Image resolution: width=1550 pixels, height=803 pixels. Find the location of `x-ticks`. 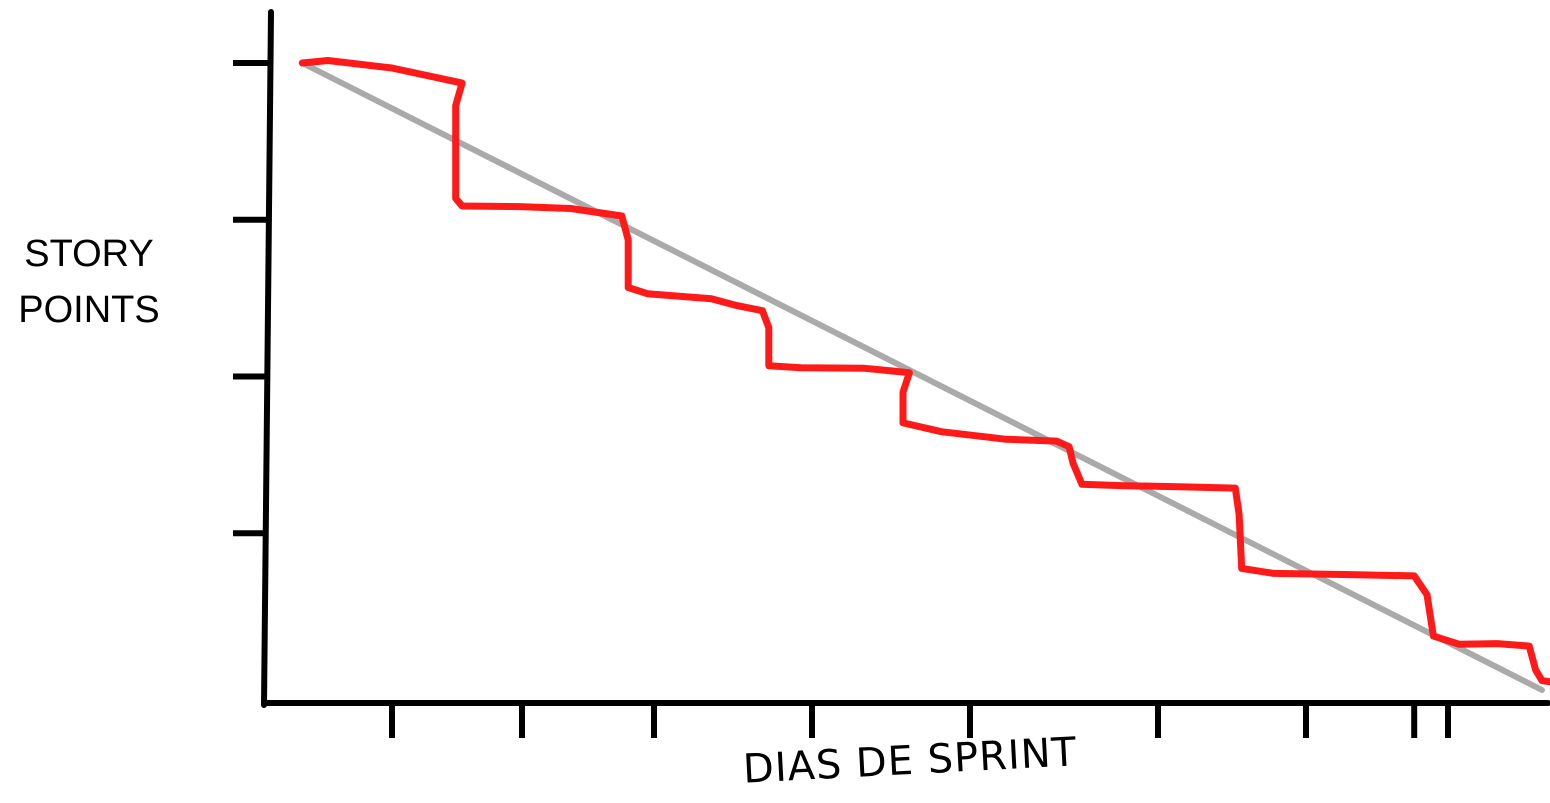

x-ticks is located at coordinates (920, 720).